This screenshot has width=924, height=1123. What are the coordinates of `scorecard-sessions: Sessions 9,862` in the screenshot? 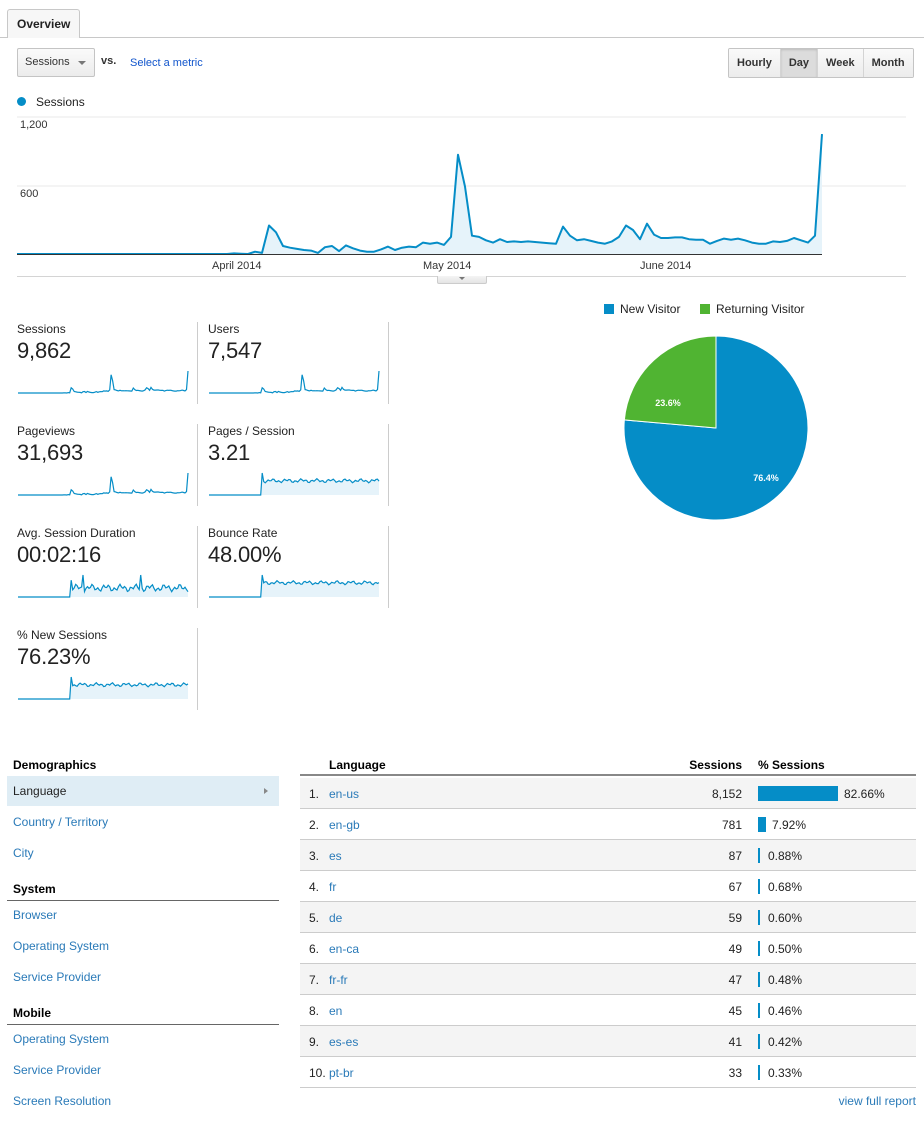 It's located at (107, 363).